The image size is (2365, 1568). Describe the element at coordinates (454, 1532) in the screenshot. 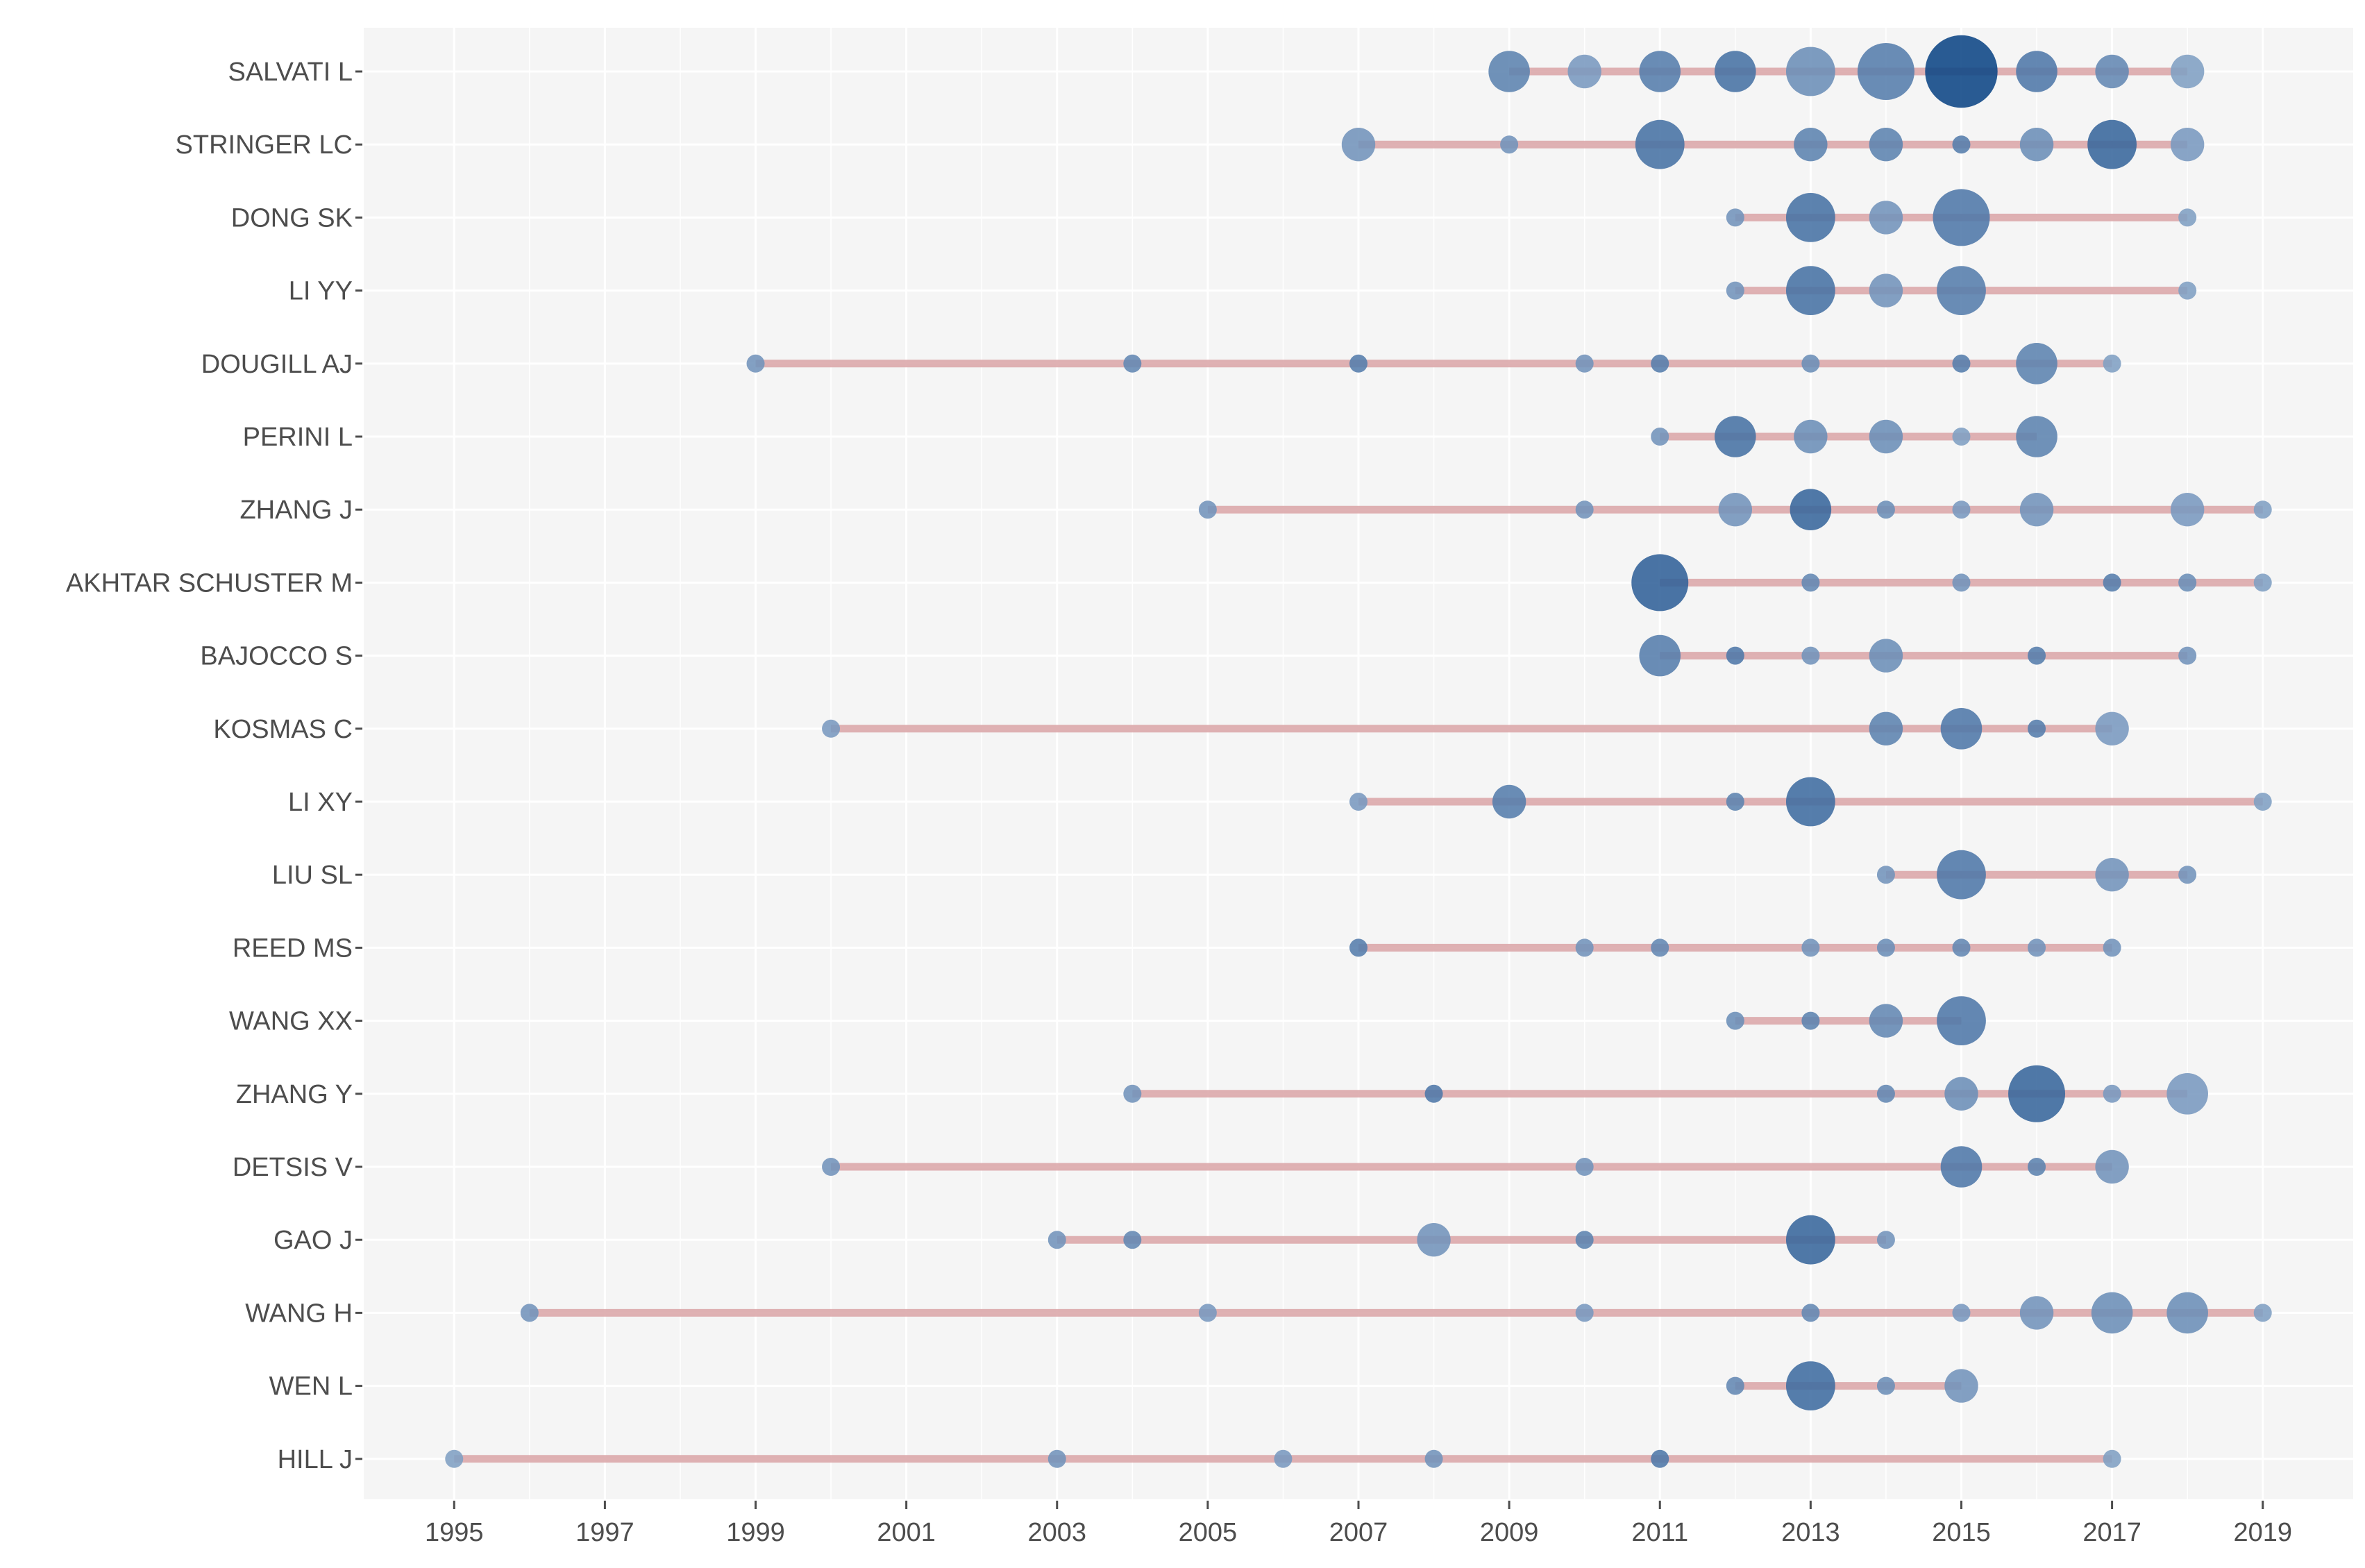

I see `x-tick-label: 1995` at that location.